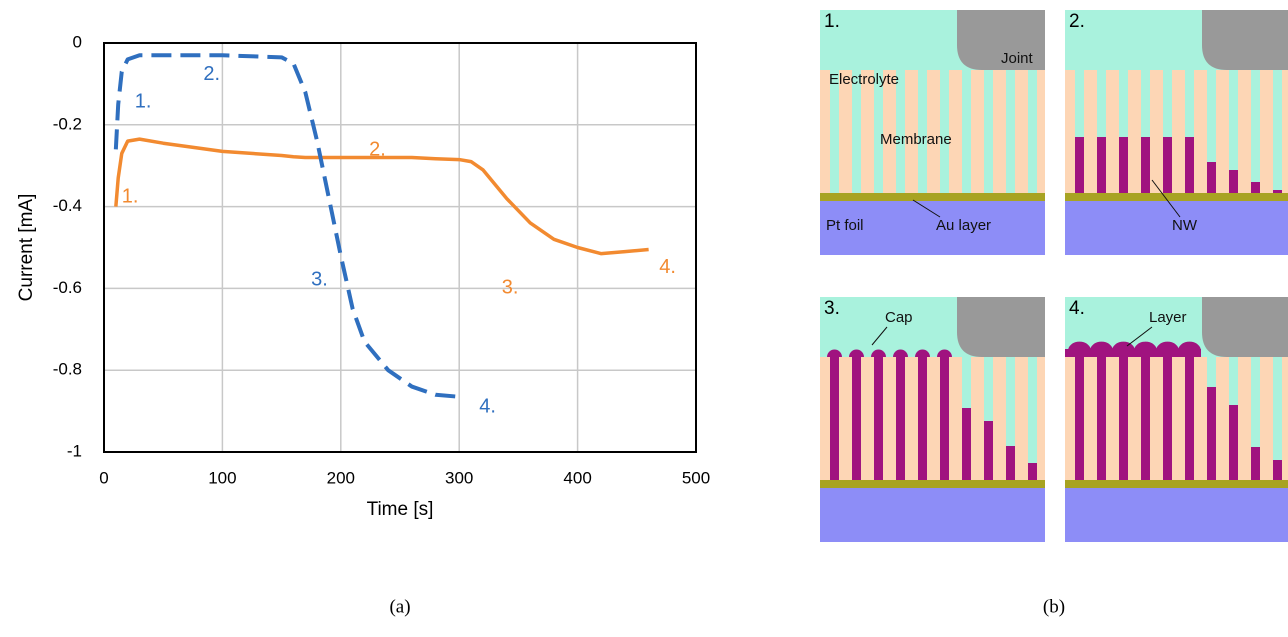  Describe the element at coordinates (319, 280) in the screenshot. I see `annotation: 3.` at that location.